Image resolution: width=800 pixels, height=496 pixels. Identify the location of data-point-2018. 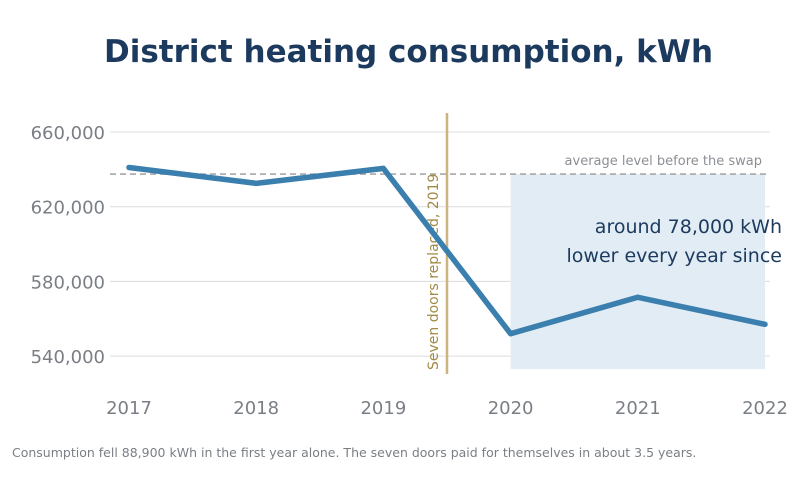
(256, 183).